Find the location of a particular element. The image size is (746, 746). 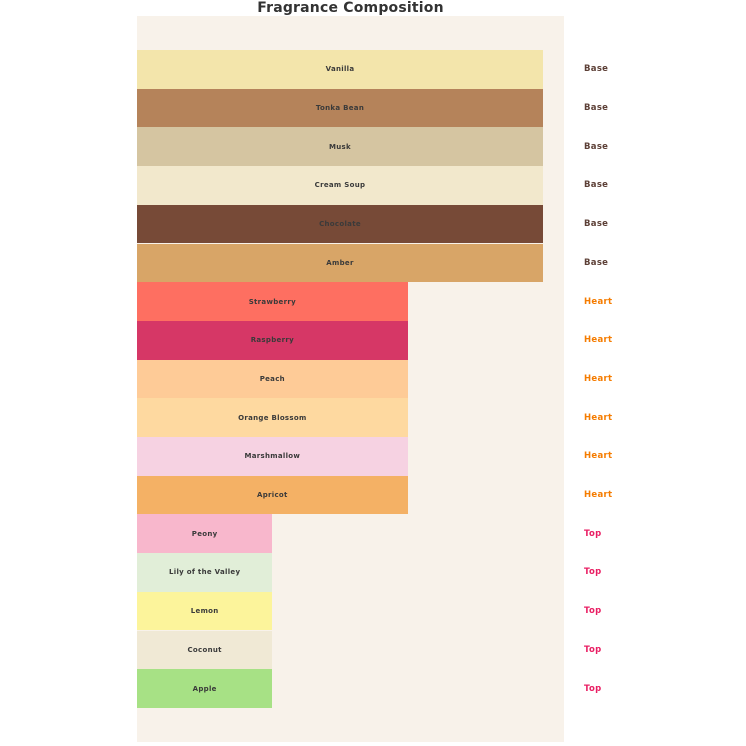

note-bar: Cream Soup is located at coordinates (340, 185).